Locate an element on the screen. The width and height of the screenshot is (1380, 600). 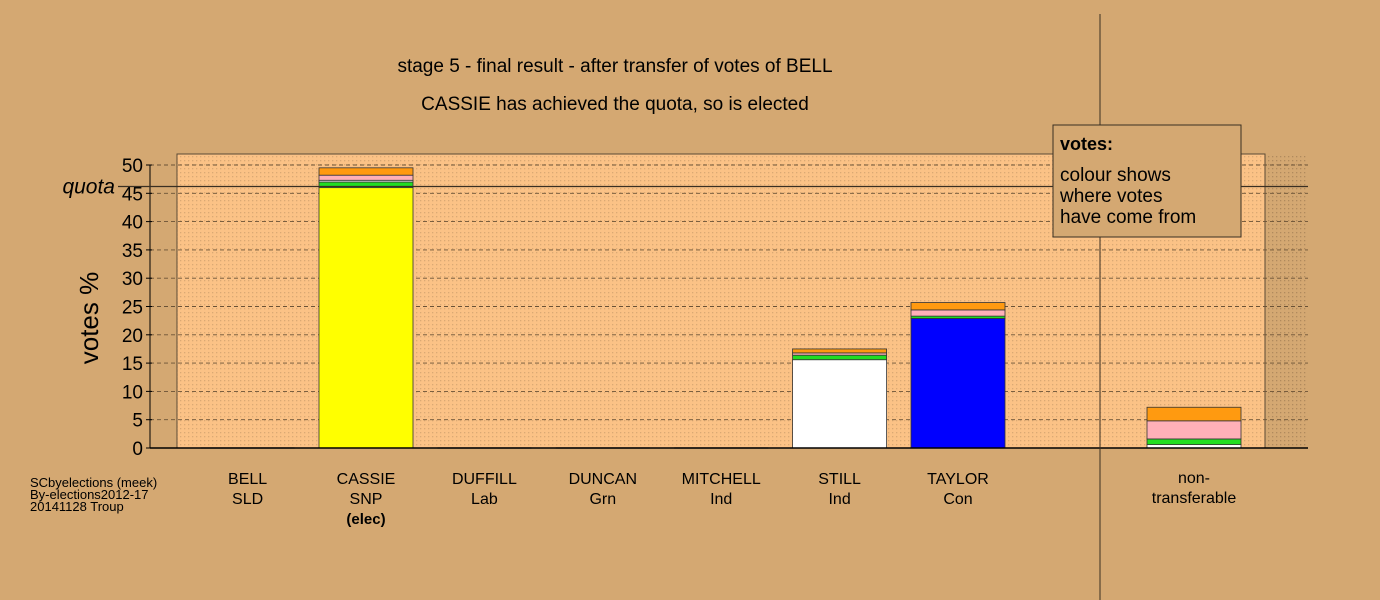
x-party-cassie: SNP is located at coordinates (366, 499).